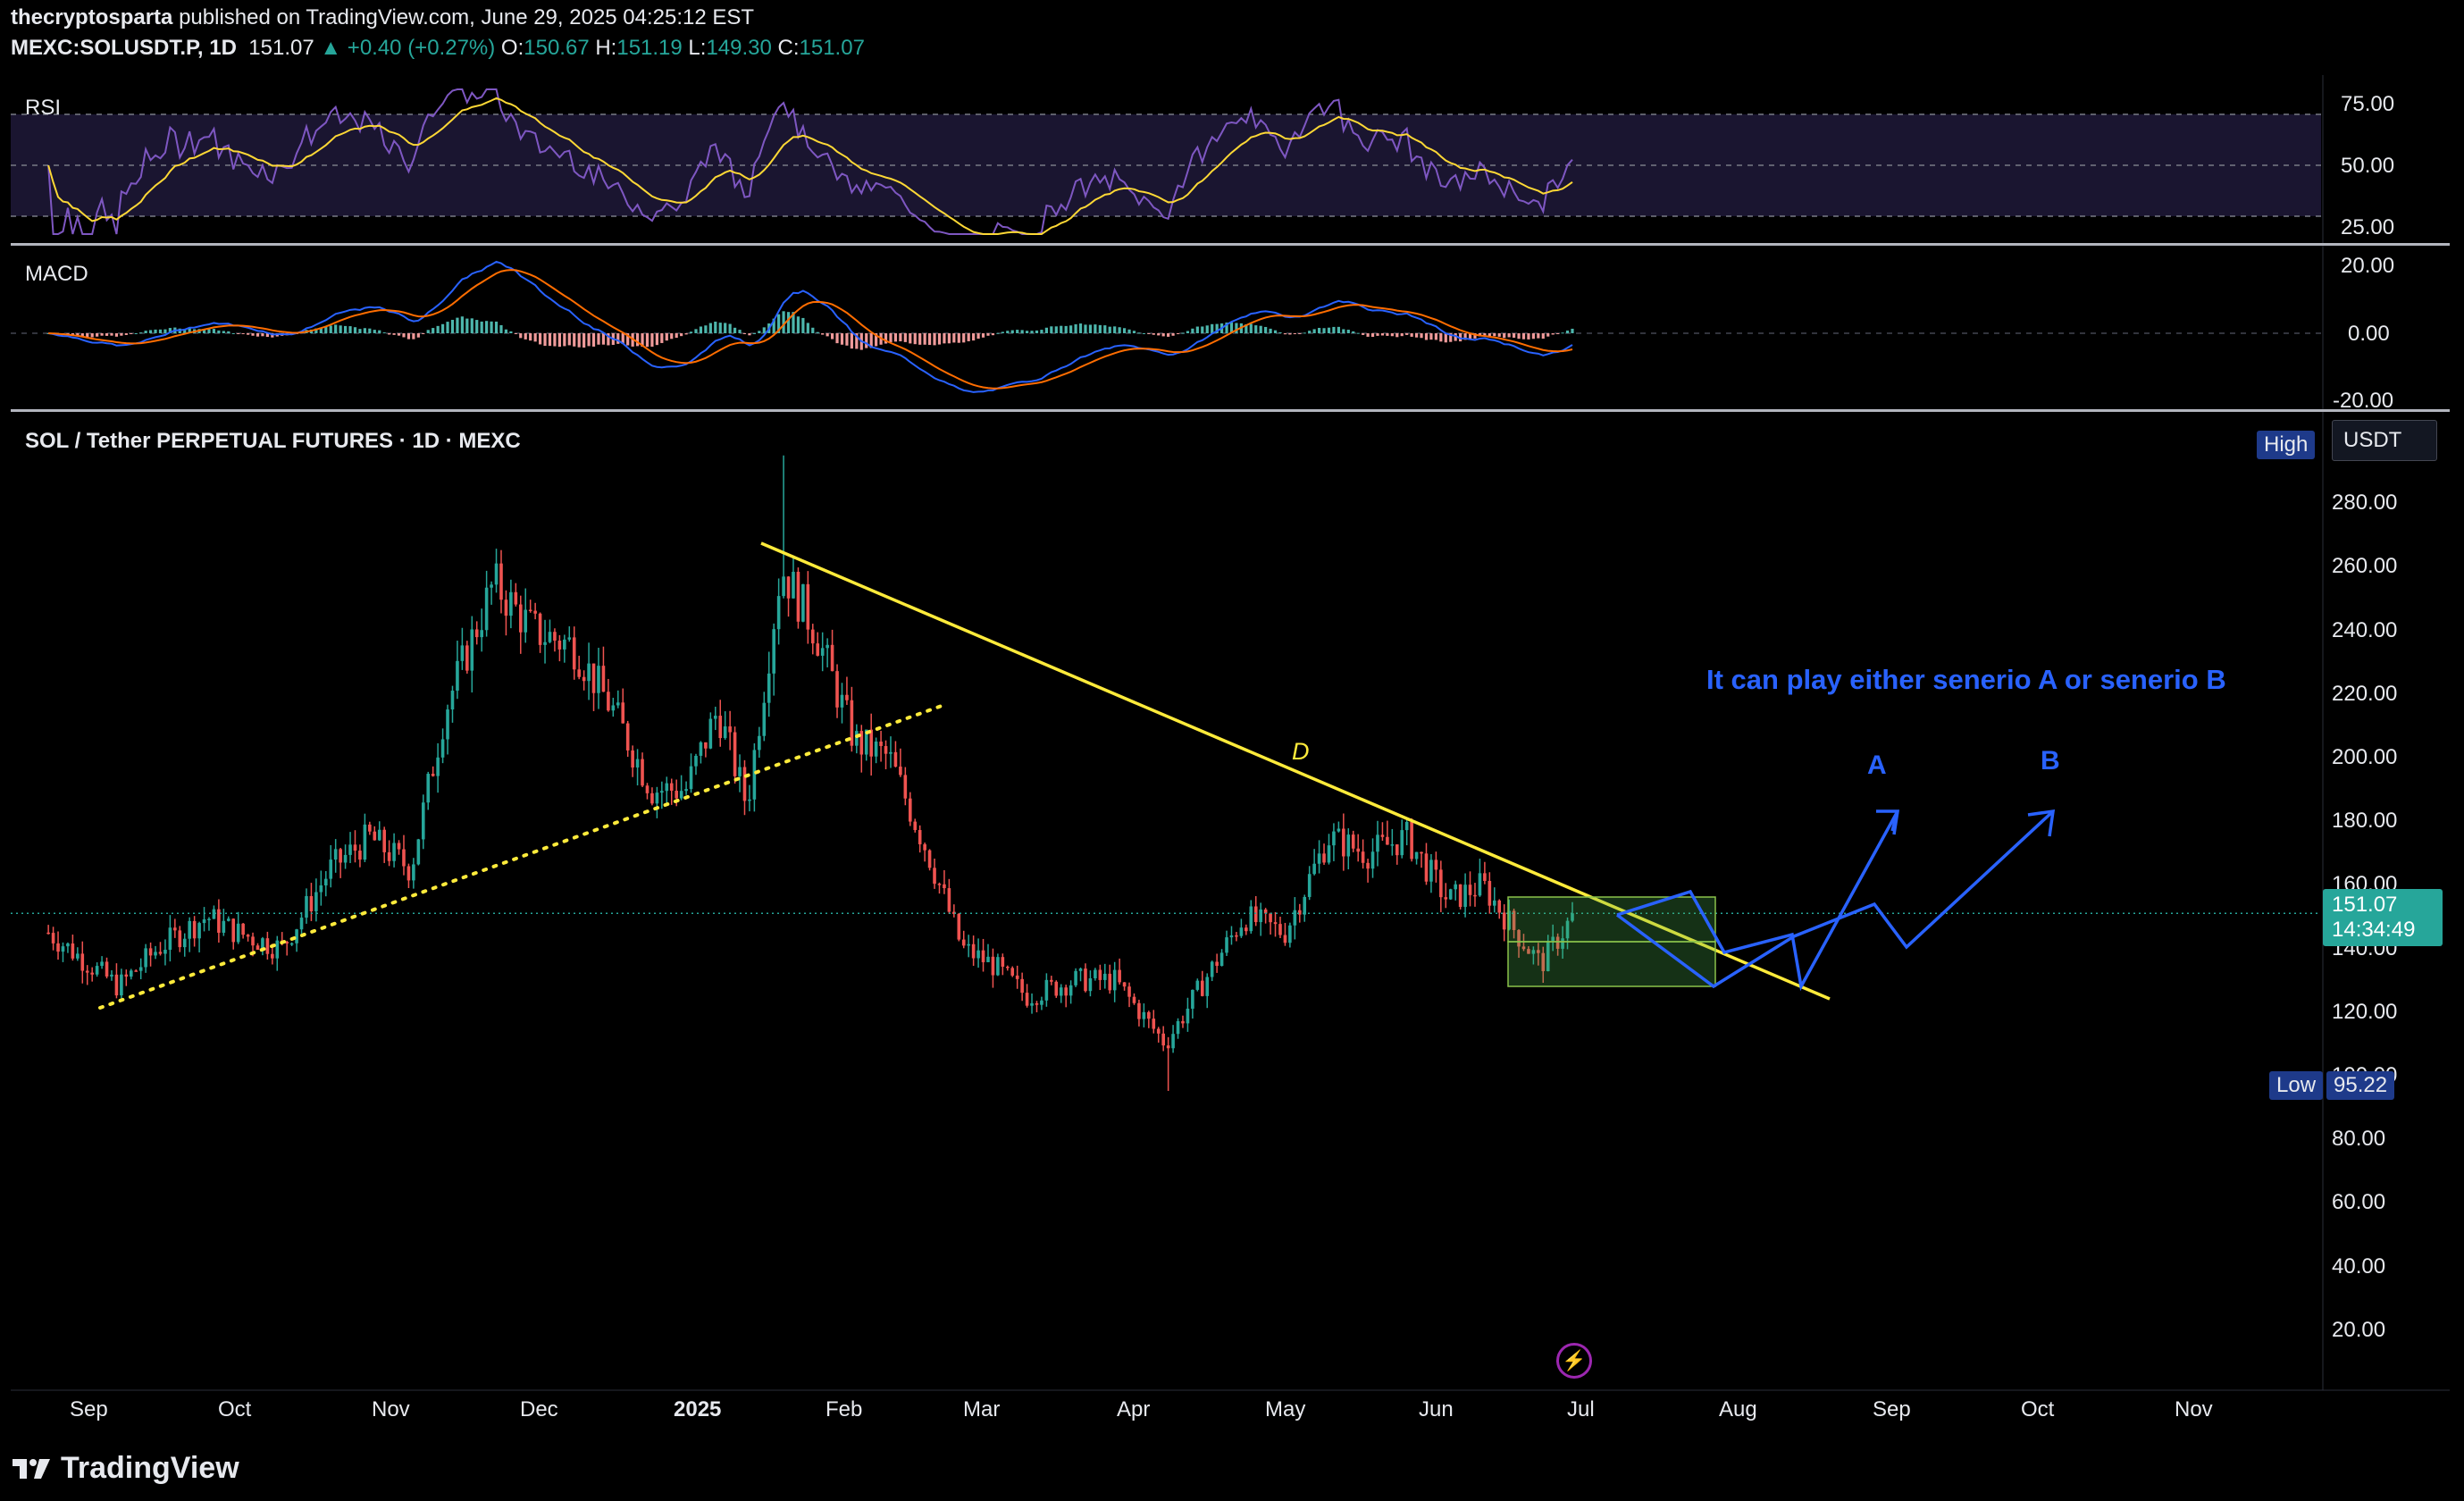 The width and height of the screenshot is (2464, 1501). I want to click on price-tick-label: 240.00, so click(2365, 629).